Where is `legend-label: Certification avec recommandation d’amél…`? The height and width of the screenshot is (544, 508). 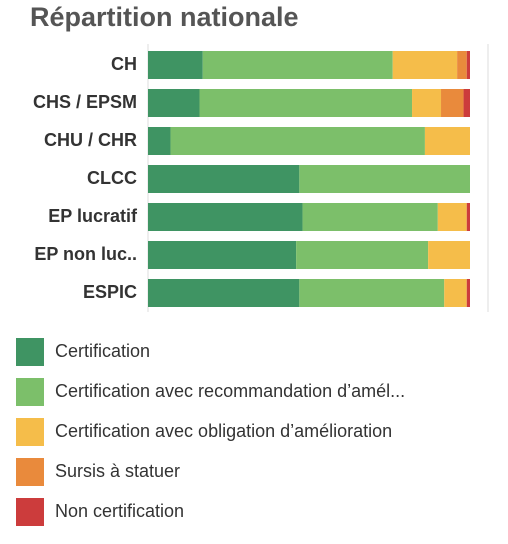
legend-label: Certification avec recommandation d’amél… is located at coordinates (230, 391).